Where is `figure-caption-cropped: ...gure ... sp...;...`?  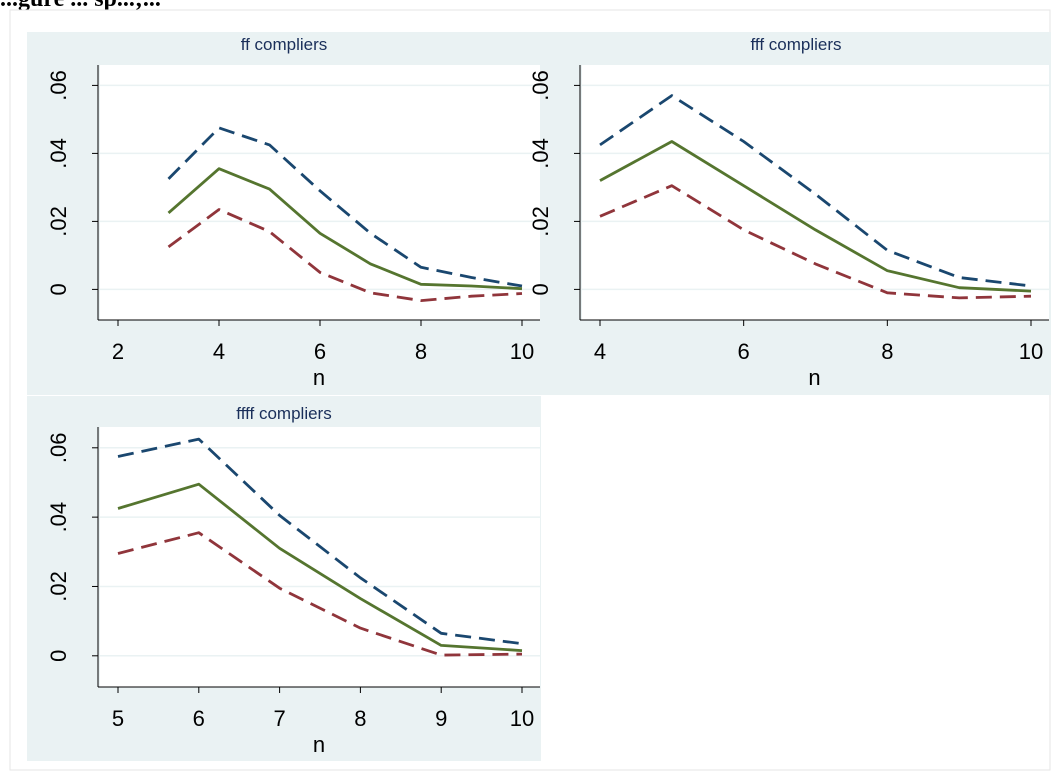
figure-caption-cropped: ...gure ... sp...;... is located at coordinates (280, 7).